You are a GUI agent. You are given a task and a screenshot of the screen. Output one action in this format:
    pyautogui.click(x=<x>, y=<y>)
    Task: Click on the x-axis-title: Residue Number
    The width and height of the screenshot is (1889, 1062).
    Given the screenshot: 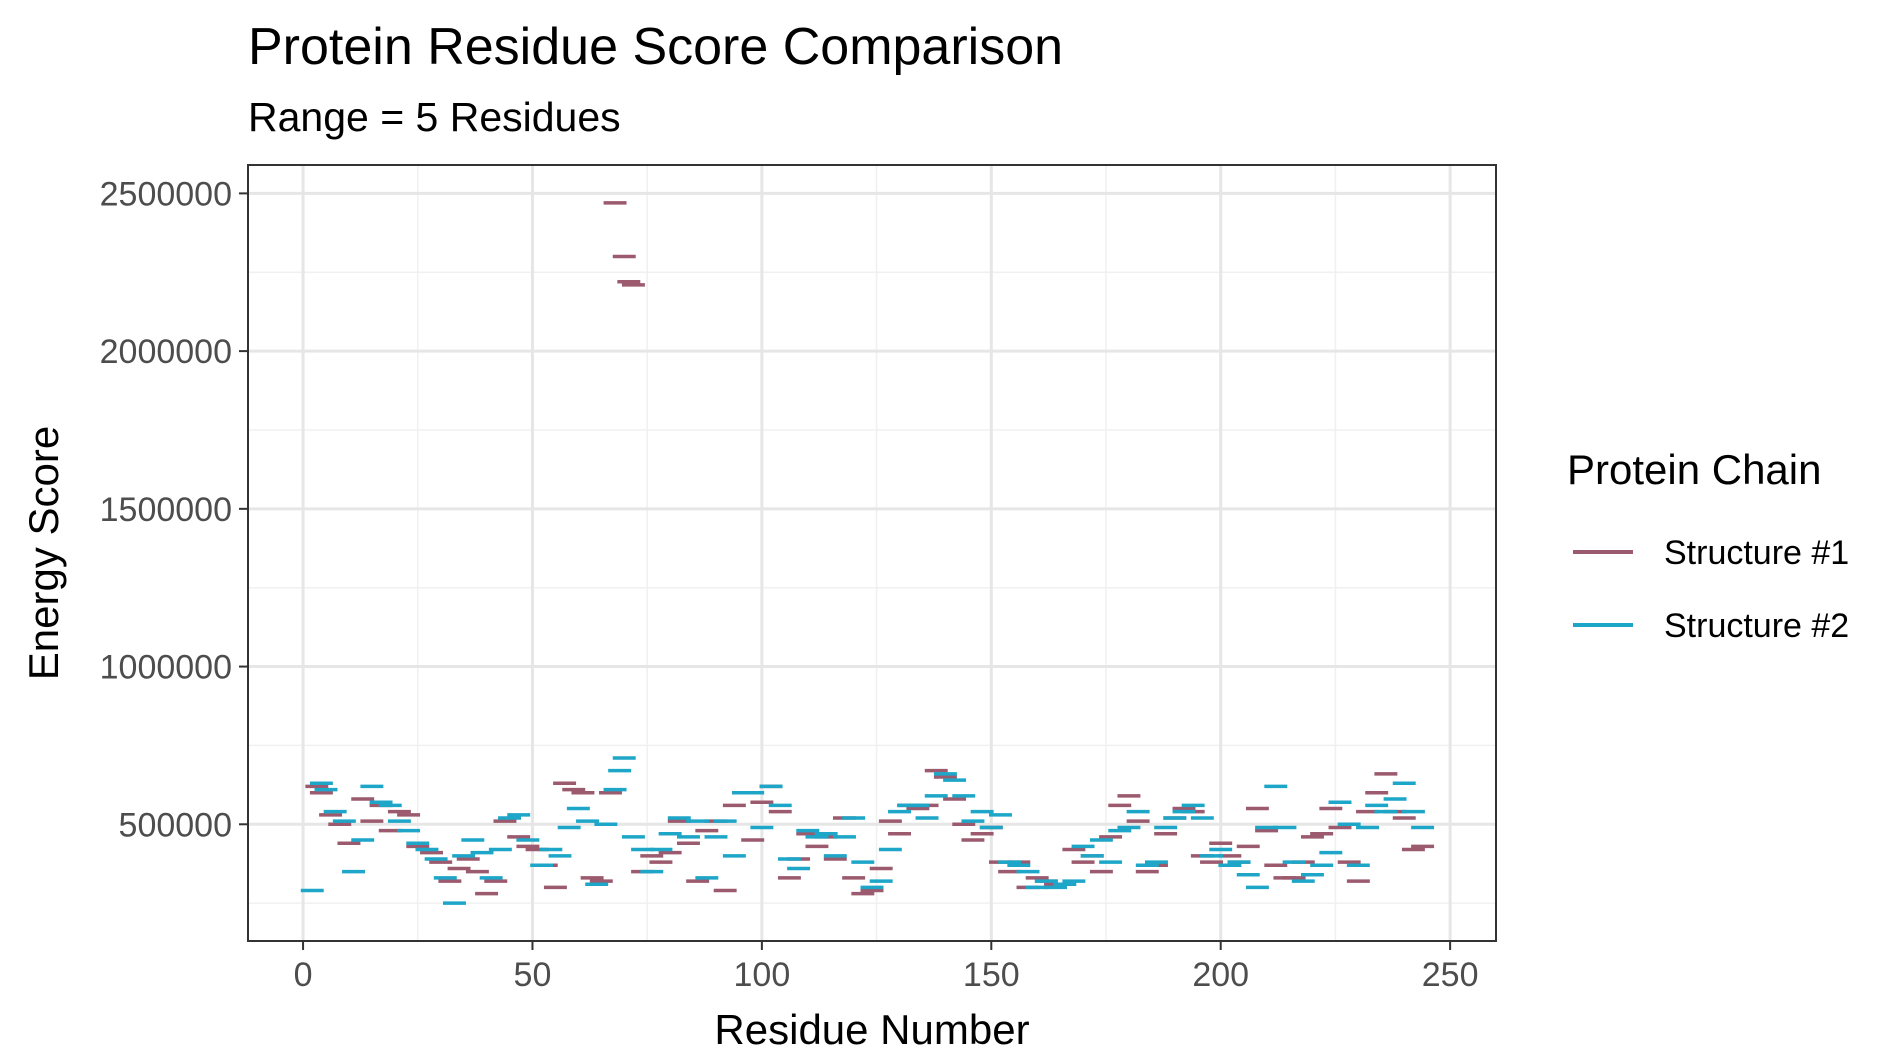 What is the action you would take?
    pyautogui.click(x=871, y=1029)
    